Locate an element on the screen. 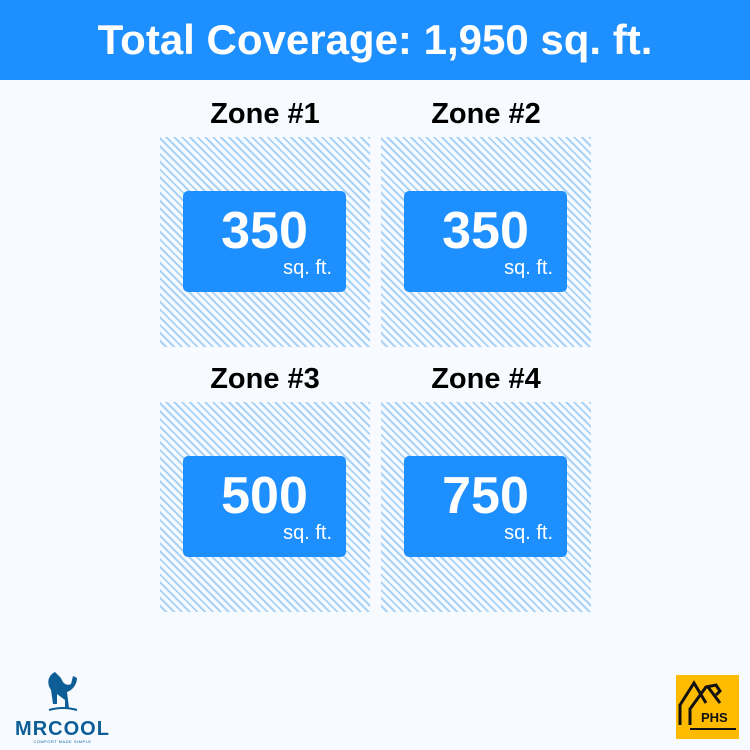  zone-3-unit: sq. ft. is located at coordinates (307, 533).